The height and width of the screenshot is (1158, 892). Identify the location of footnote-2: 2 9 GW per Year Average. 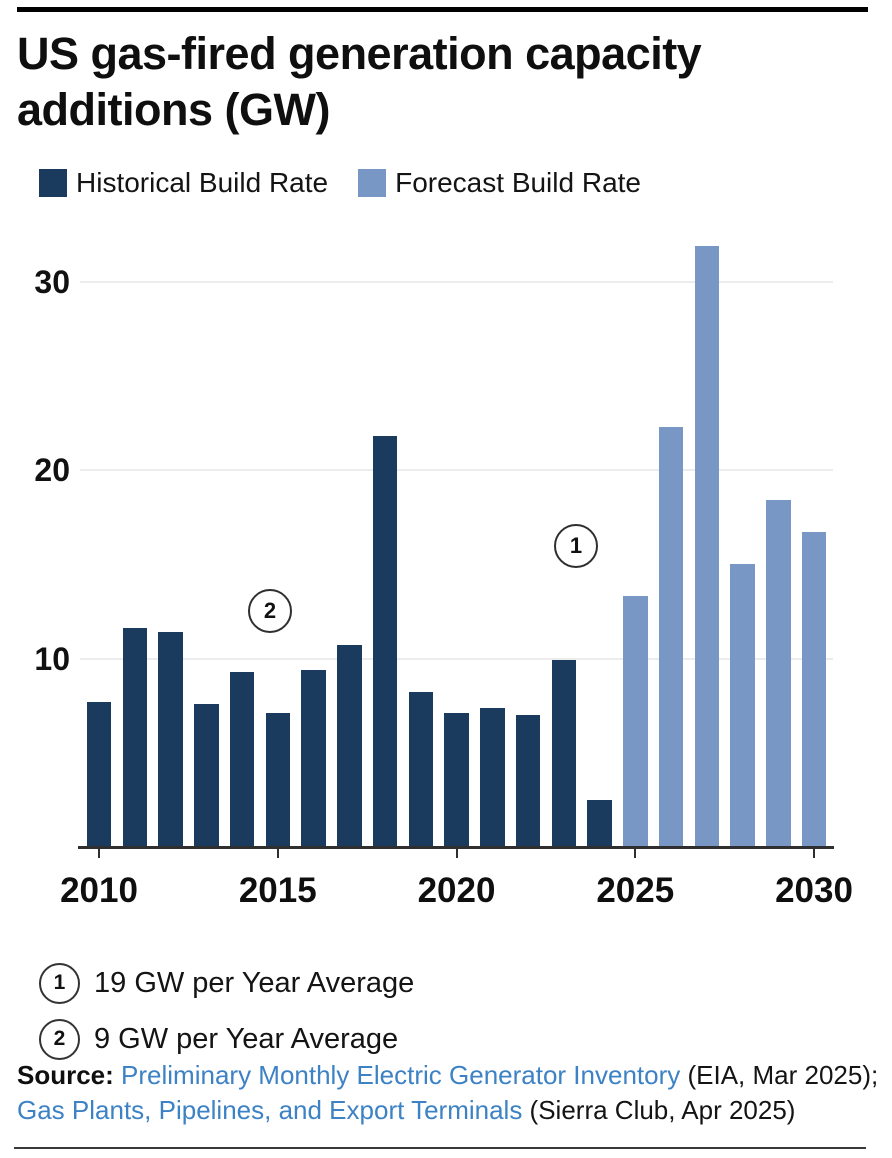
(218, 1039).